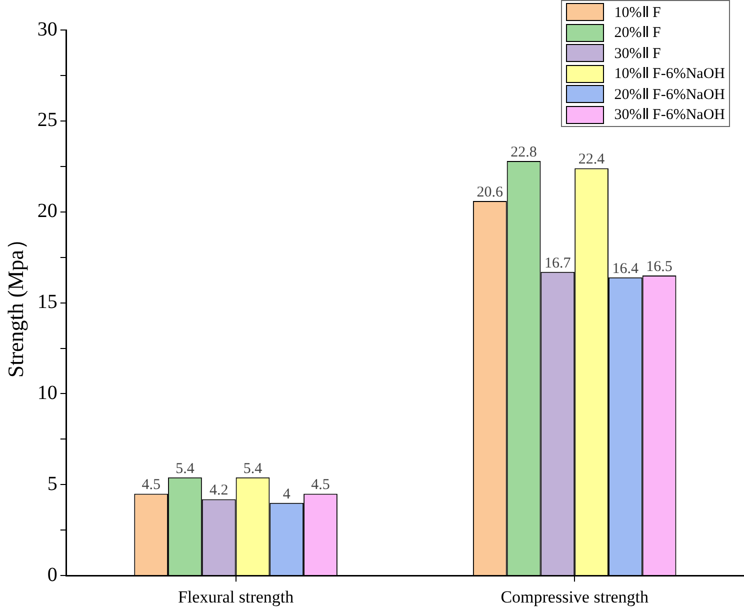 The width and height of the screenshot is (744, 614). What do you see at coordinates (286, 494) in the screenshot?
I see `data-label: 4` at bounding box center [286, 494].